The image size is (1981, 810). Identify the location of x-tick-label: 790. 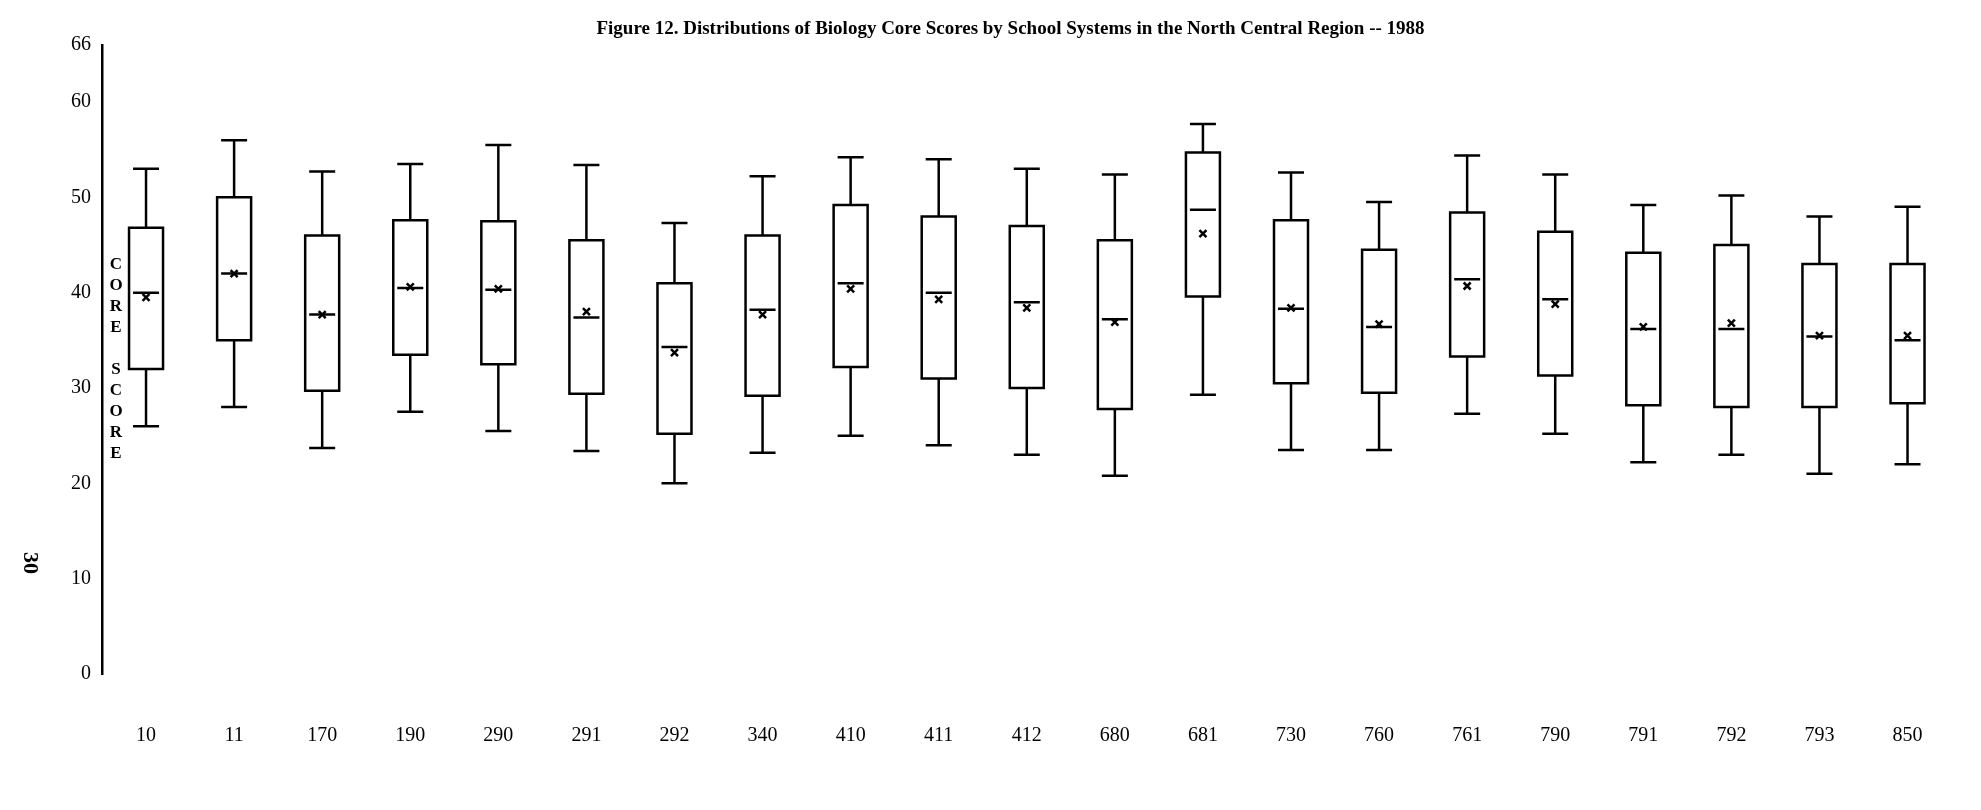
(1555, 734).